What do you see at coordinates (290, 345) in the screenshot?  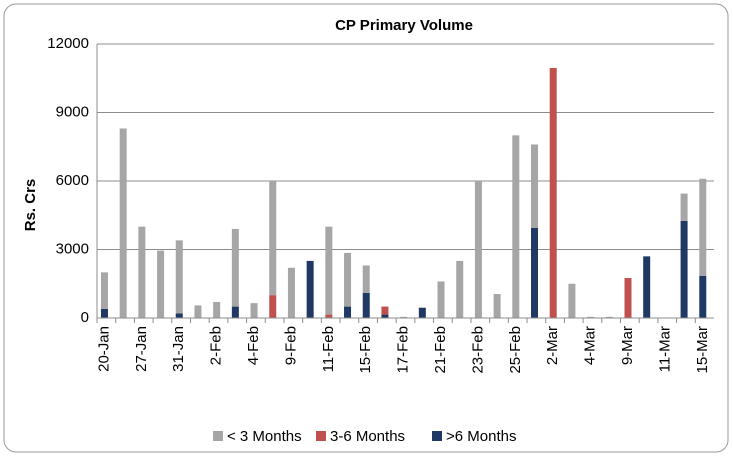 I see `x-tick-label: 9-Feb` at bounding box center [290, 345].